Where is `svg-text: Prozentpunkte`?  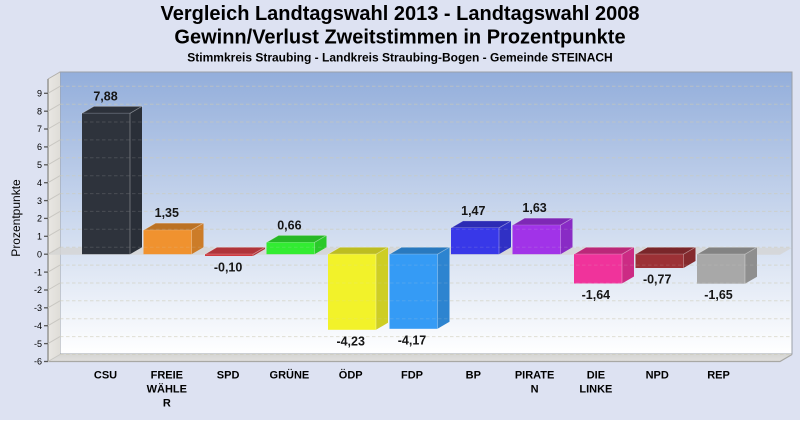 svg-text: Prozentpunkte is located at coordinates (16, 218).